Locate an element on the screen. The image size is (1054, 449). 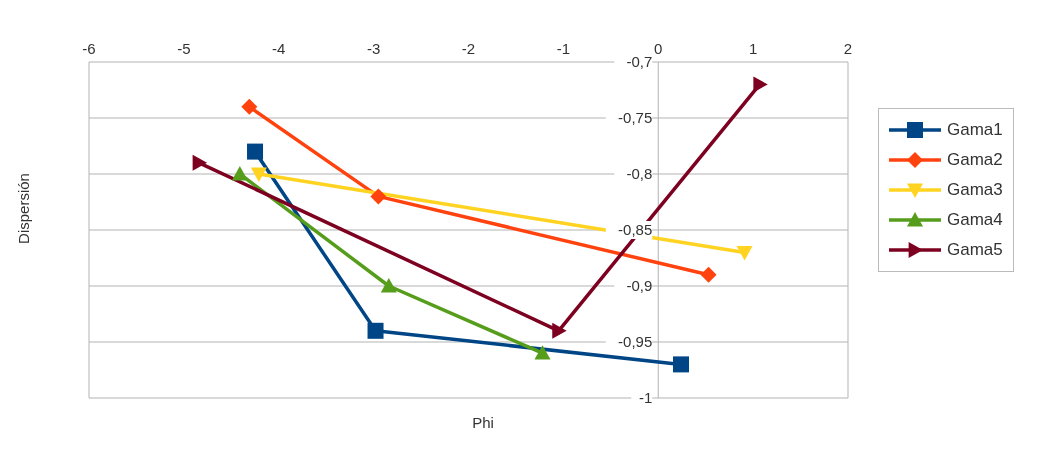
x-tick-label: -6 is located at coordinates (89, 48).